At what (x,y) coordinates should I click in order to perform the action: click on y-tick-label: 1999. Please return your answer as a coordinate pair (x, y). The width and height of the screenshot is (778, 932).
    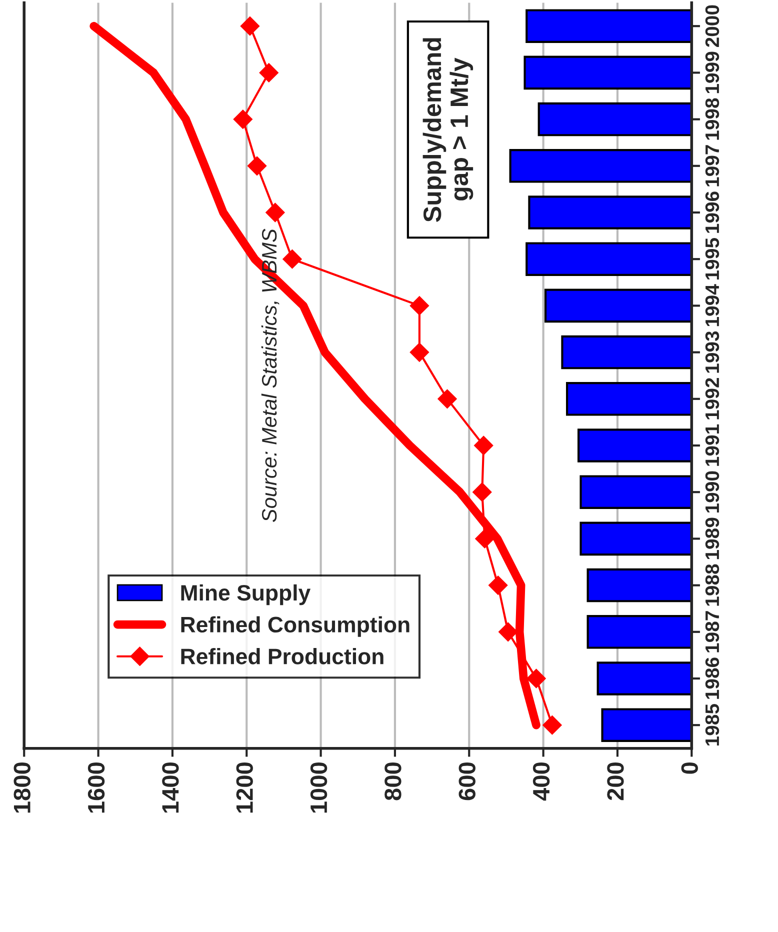
    Looking at the image, I should click on (712, 73).